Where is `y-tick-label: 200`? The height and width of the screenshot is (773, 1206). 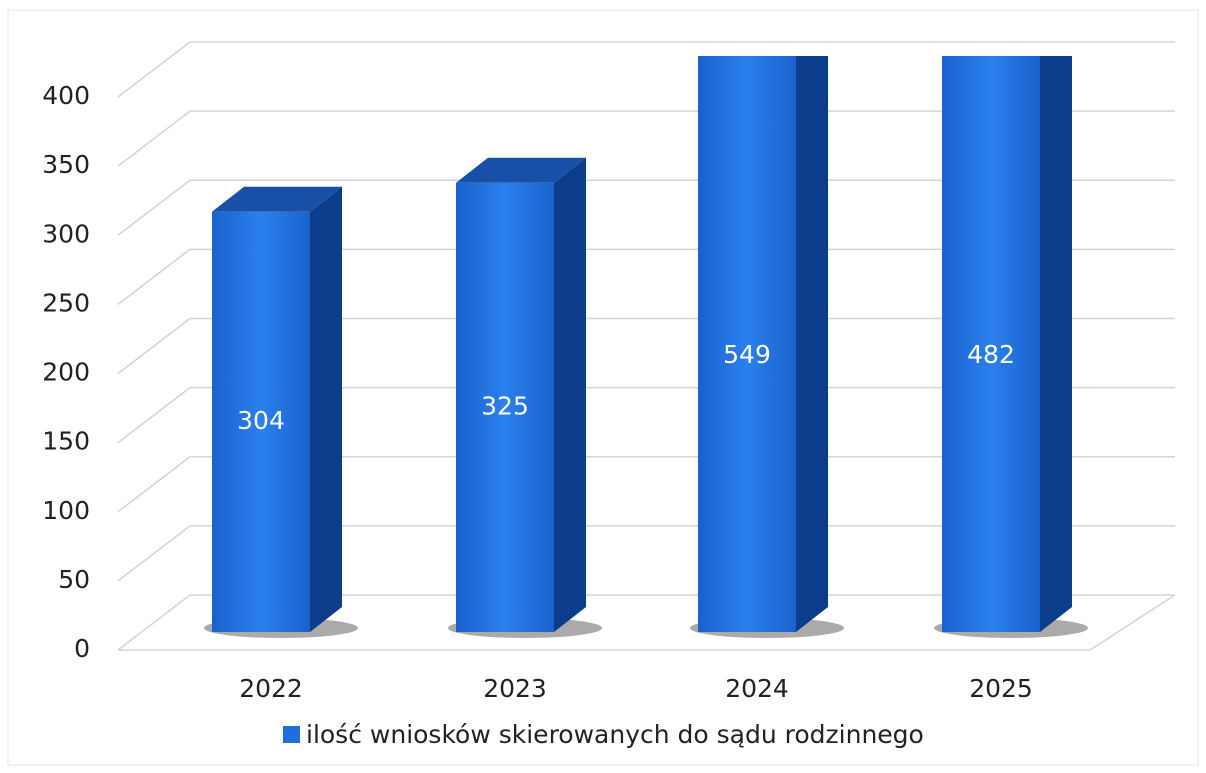 y-tick-label: 200 is located at coordinates (66, 372).